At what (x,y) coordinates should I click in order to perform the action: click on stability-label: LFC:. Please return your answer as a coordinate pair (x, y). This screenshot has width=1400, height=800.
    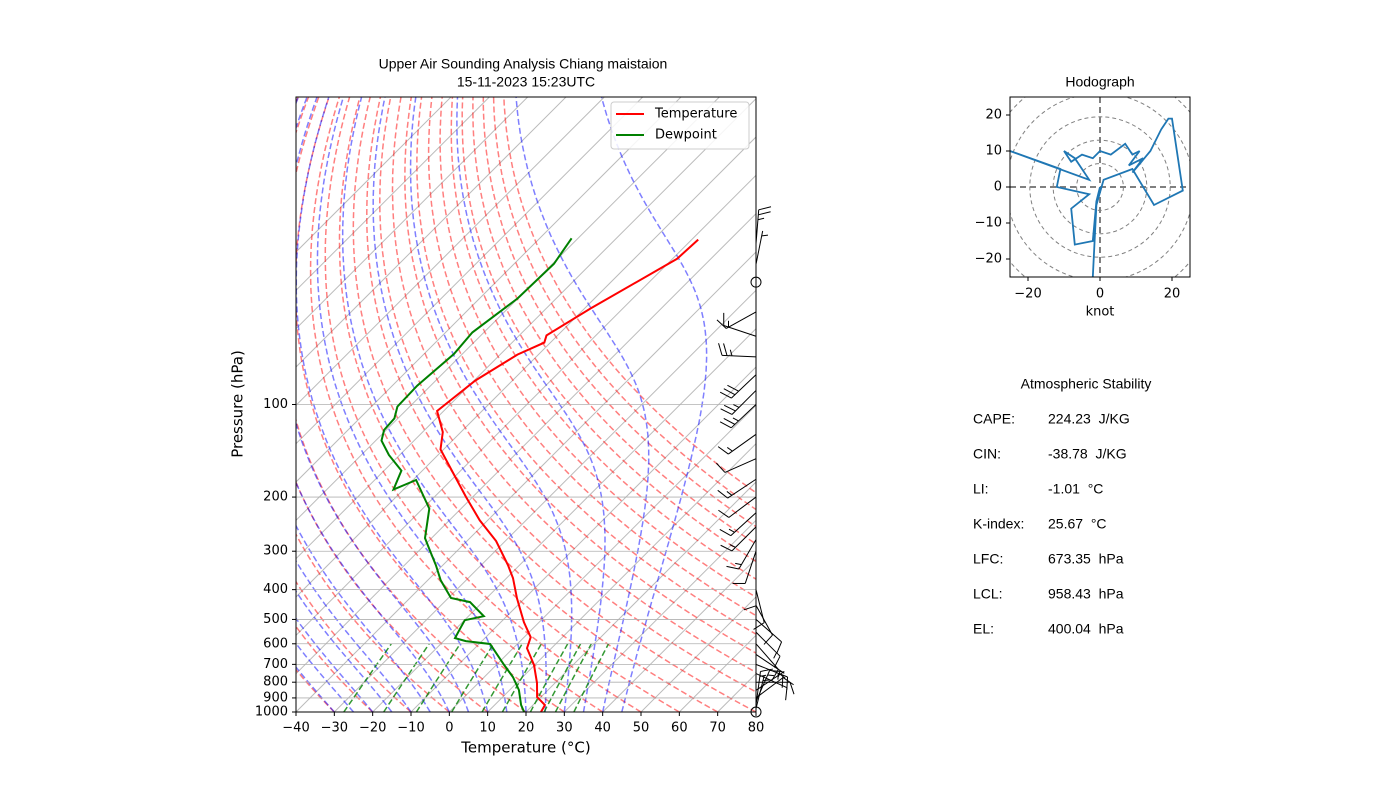
    Looking at the image, I should click on (988, 559).